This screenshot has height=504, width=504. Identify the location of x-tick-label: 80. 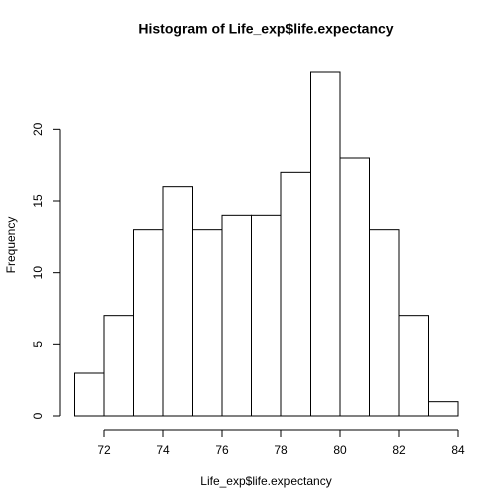
(340, 450).